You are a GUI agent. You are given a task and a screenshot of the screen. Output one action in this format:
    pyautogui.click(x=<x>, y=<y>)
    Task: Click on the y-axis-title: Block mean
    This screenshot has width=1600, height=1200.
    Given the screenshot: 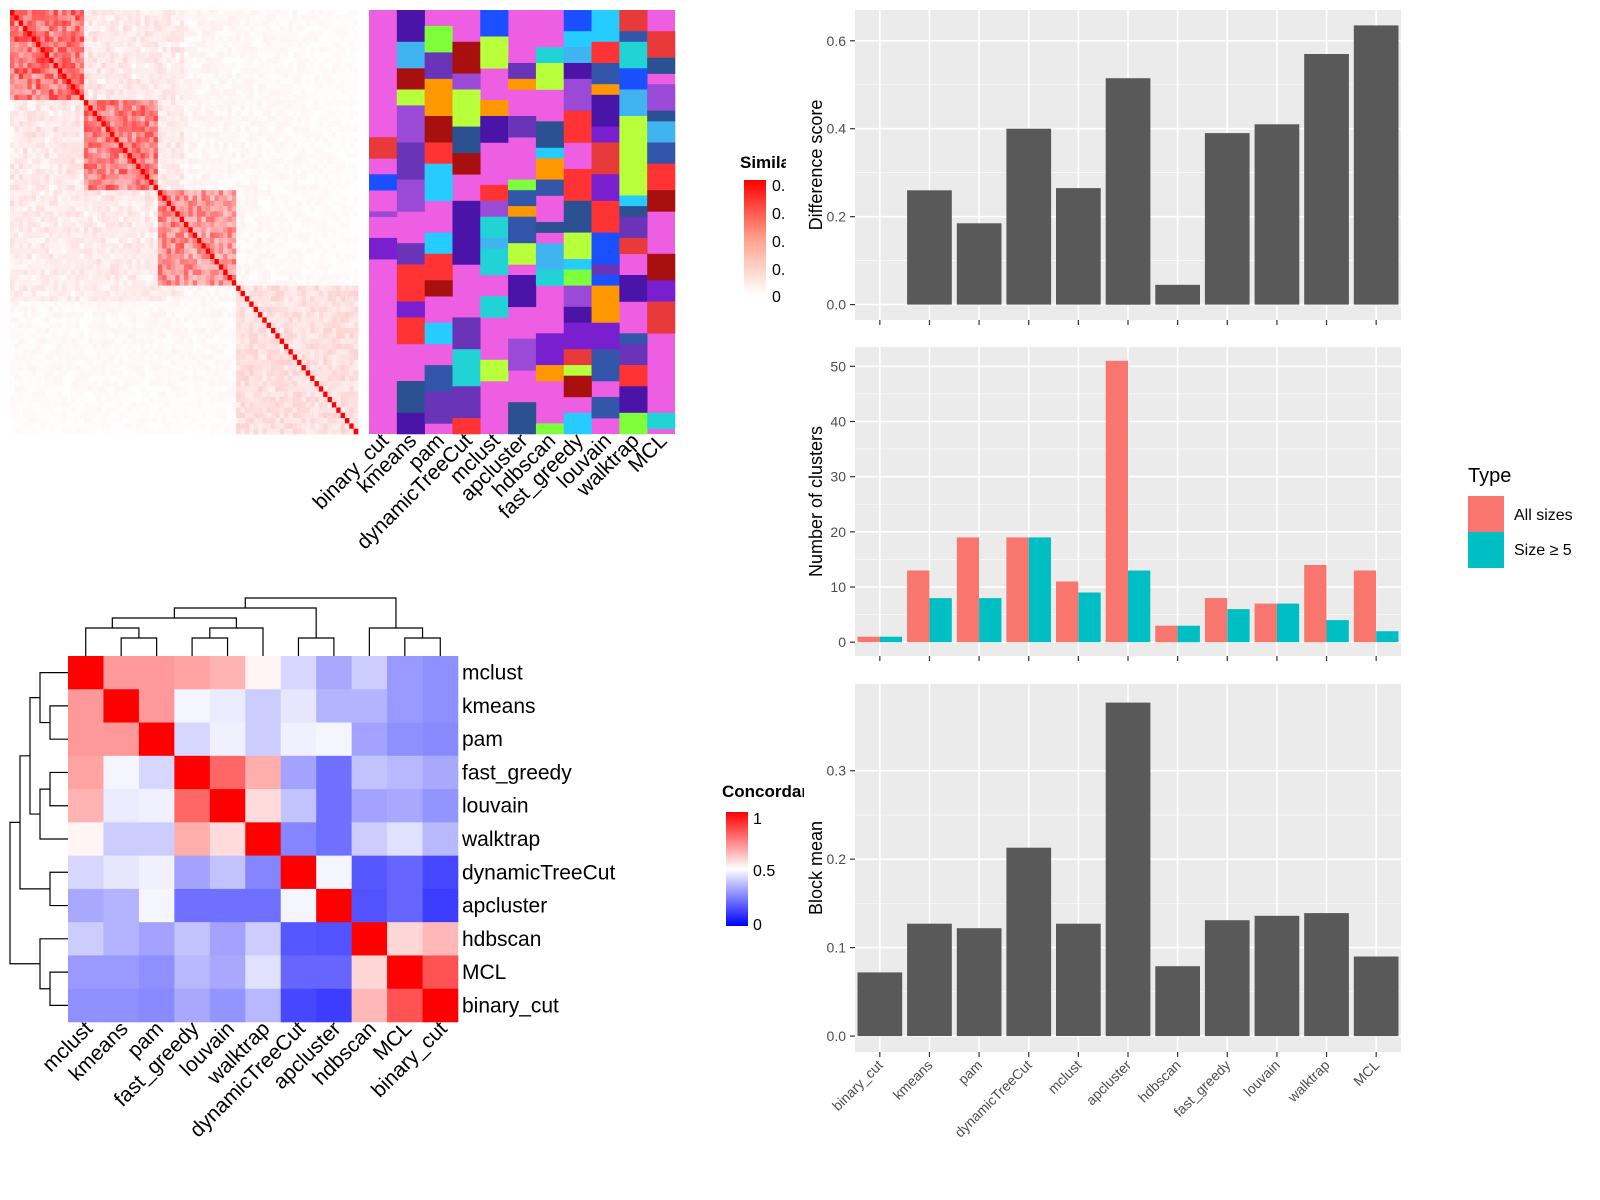 What is the action you would take?
    pyautogui.click(x=816, y=868)
    